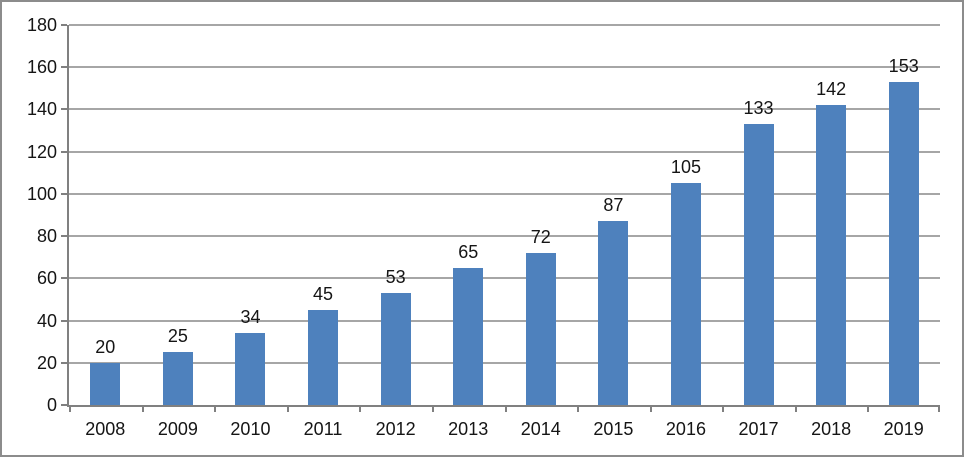 The height and width of the screenshot is (457, 964). I want to click on x-axis-category-label: 2010, so click(250, 429).